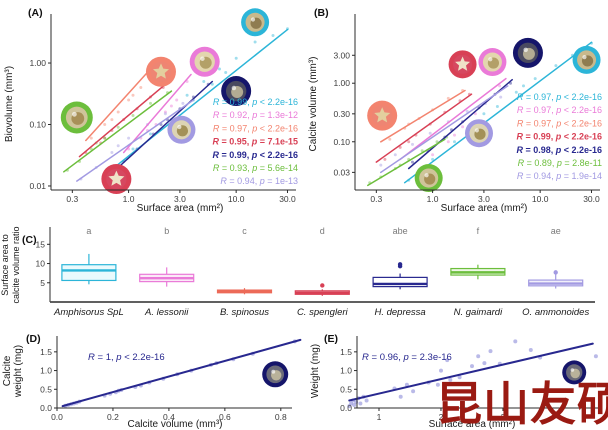 This screenshot has height=430, width=608. Describe the element at coordinates (29, 240) in the screenshot. I see `panel-label: (C)` at that location.